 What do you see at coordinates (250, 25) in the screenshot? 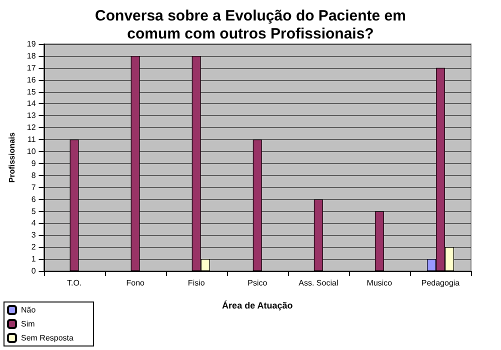
I see `chart-title: Conversa sobre a Evolução do Paciente em comum com outros Profissionais?` at bounding box center [250, 25].